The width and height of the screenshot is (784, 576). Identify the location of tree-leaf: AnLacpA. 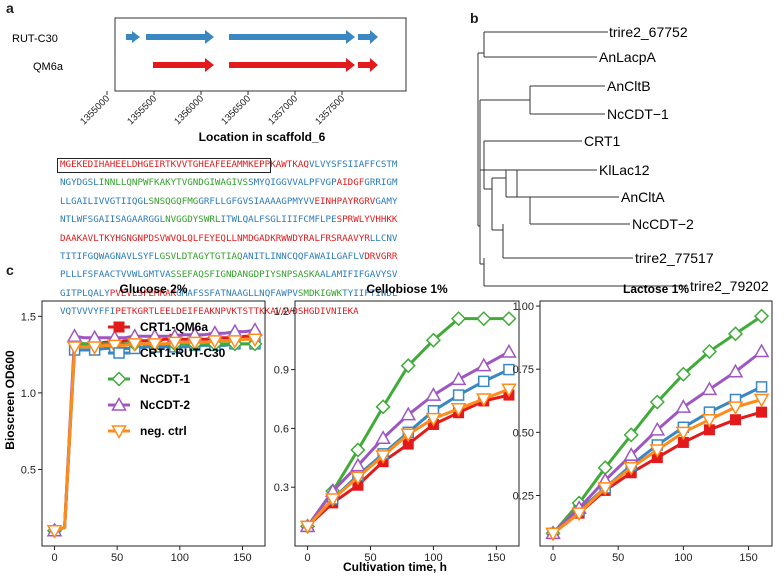
(627, 57).